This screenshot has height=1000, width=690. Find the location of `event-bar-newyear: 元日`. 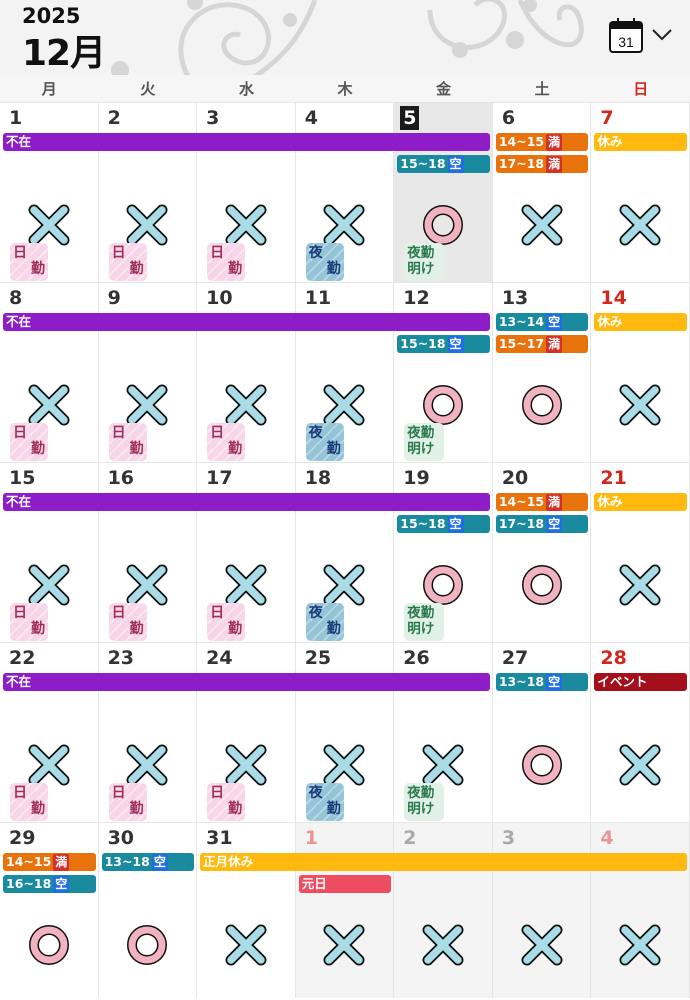

event-bar-newyear: 元日 is located at coordinates (345, 884).